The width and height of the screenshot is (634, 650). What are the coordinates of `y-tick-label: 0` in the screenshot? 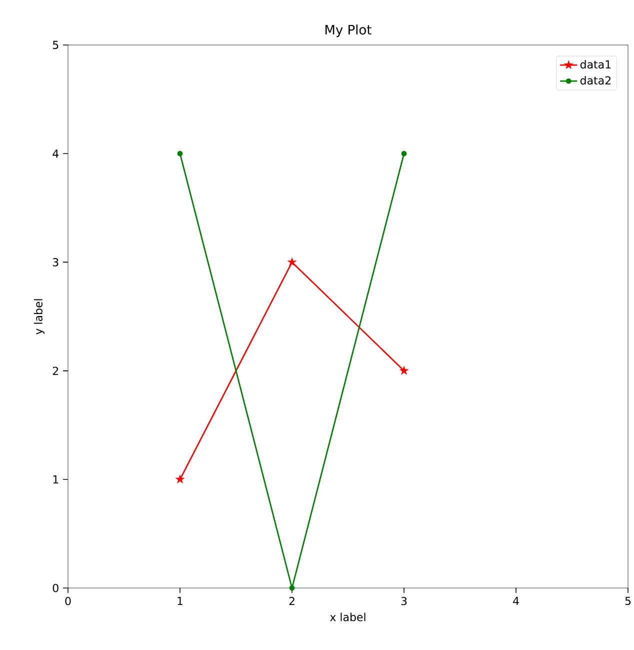 It's located at (55, 588).